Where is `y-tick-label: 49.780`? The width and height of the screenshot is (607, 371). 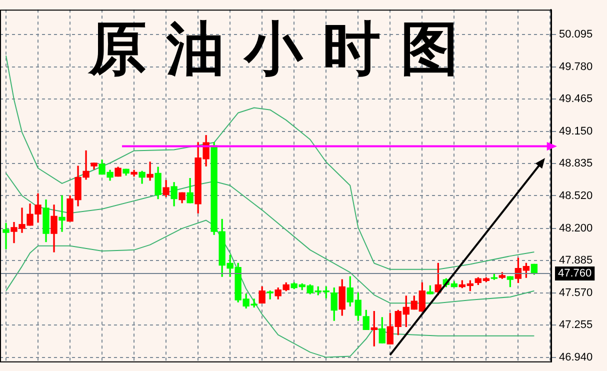 y-tick-label: 49.780 is located at coordinates (576, 66).